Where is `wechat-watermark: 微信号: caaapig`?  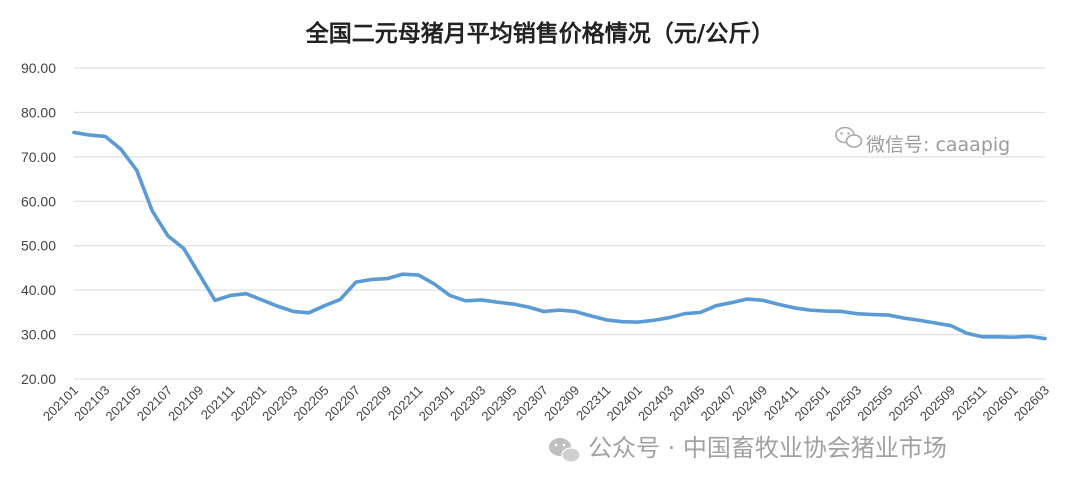
wechat-watermark: 微信号: caaapig is located at coordinates (922, 141).